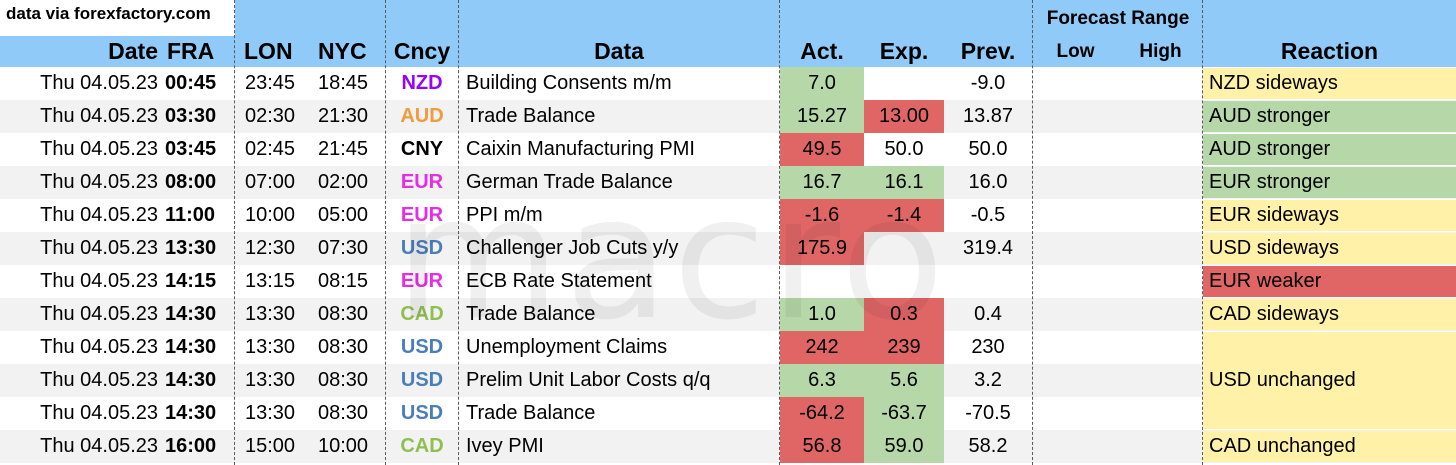 The height and width of the screenshot is (465, 1456). I want to click on header-data: Data, so click(619, 51).